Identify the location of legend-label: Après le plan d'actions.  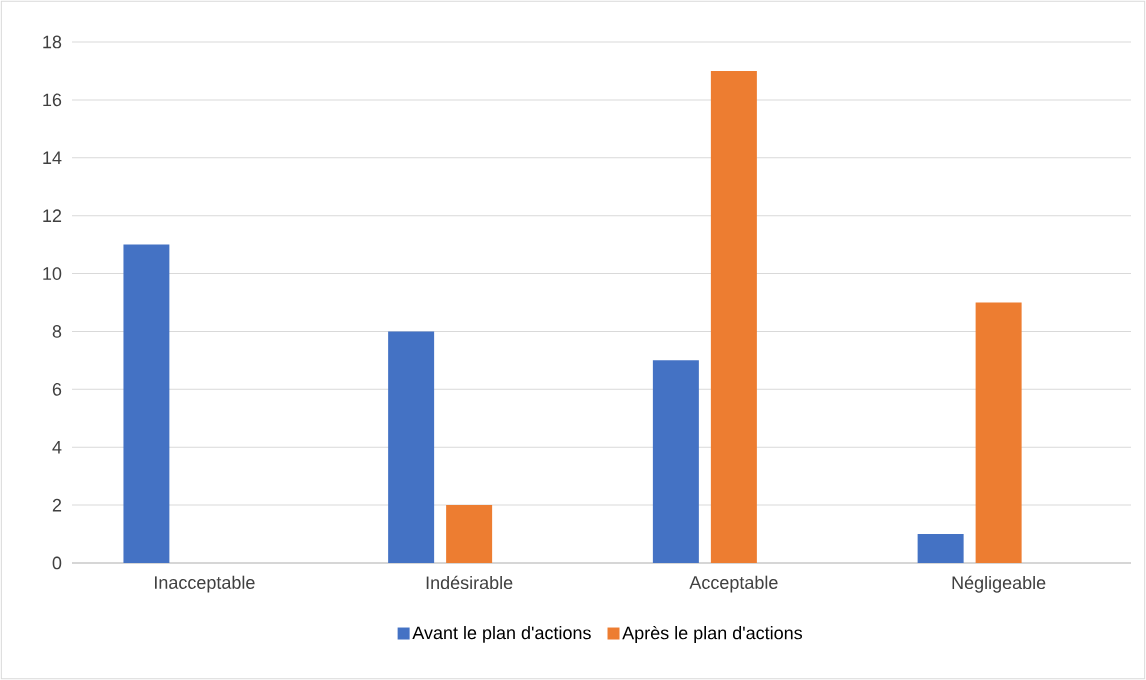
(712, 634).